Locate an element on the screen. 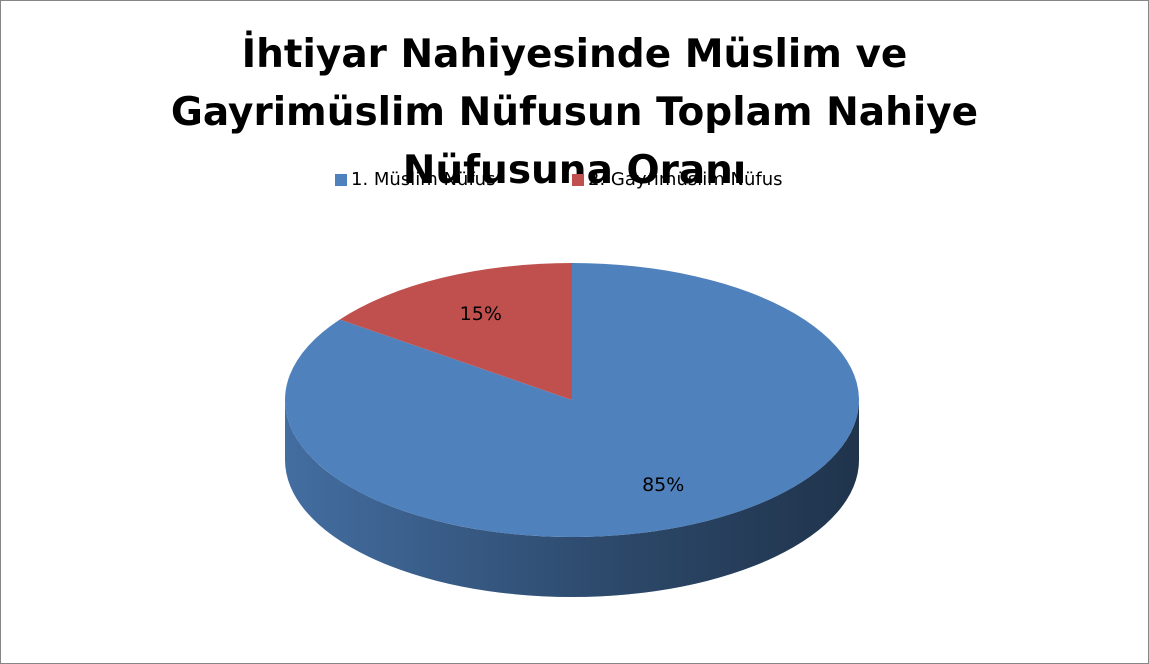 Image resolution: width=1149 pixels, height=664 pixels. data-label: 15% is located at coordinates (481, 314).